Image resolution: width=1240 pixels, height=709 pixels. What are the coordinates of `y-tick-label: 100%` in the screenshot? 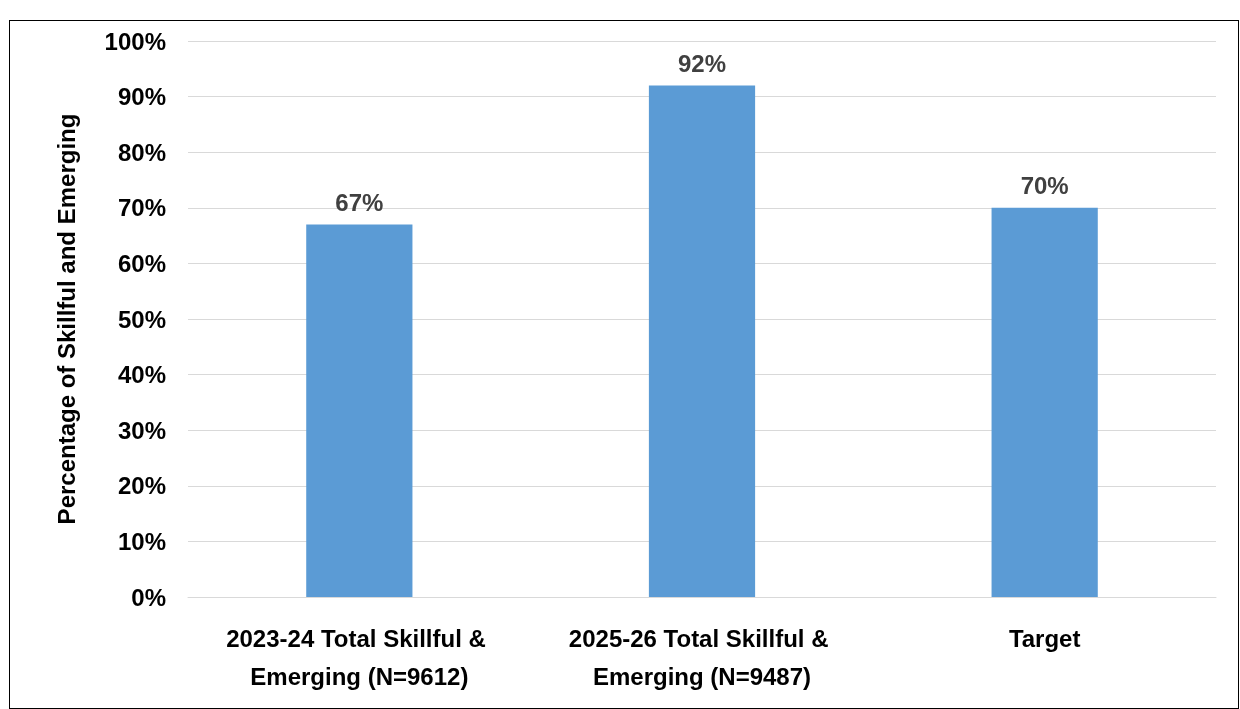 It's located at (135, 41).